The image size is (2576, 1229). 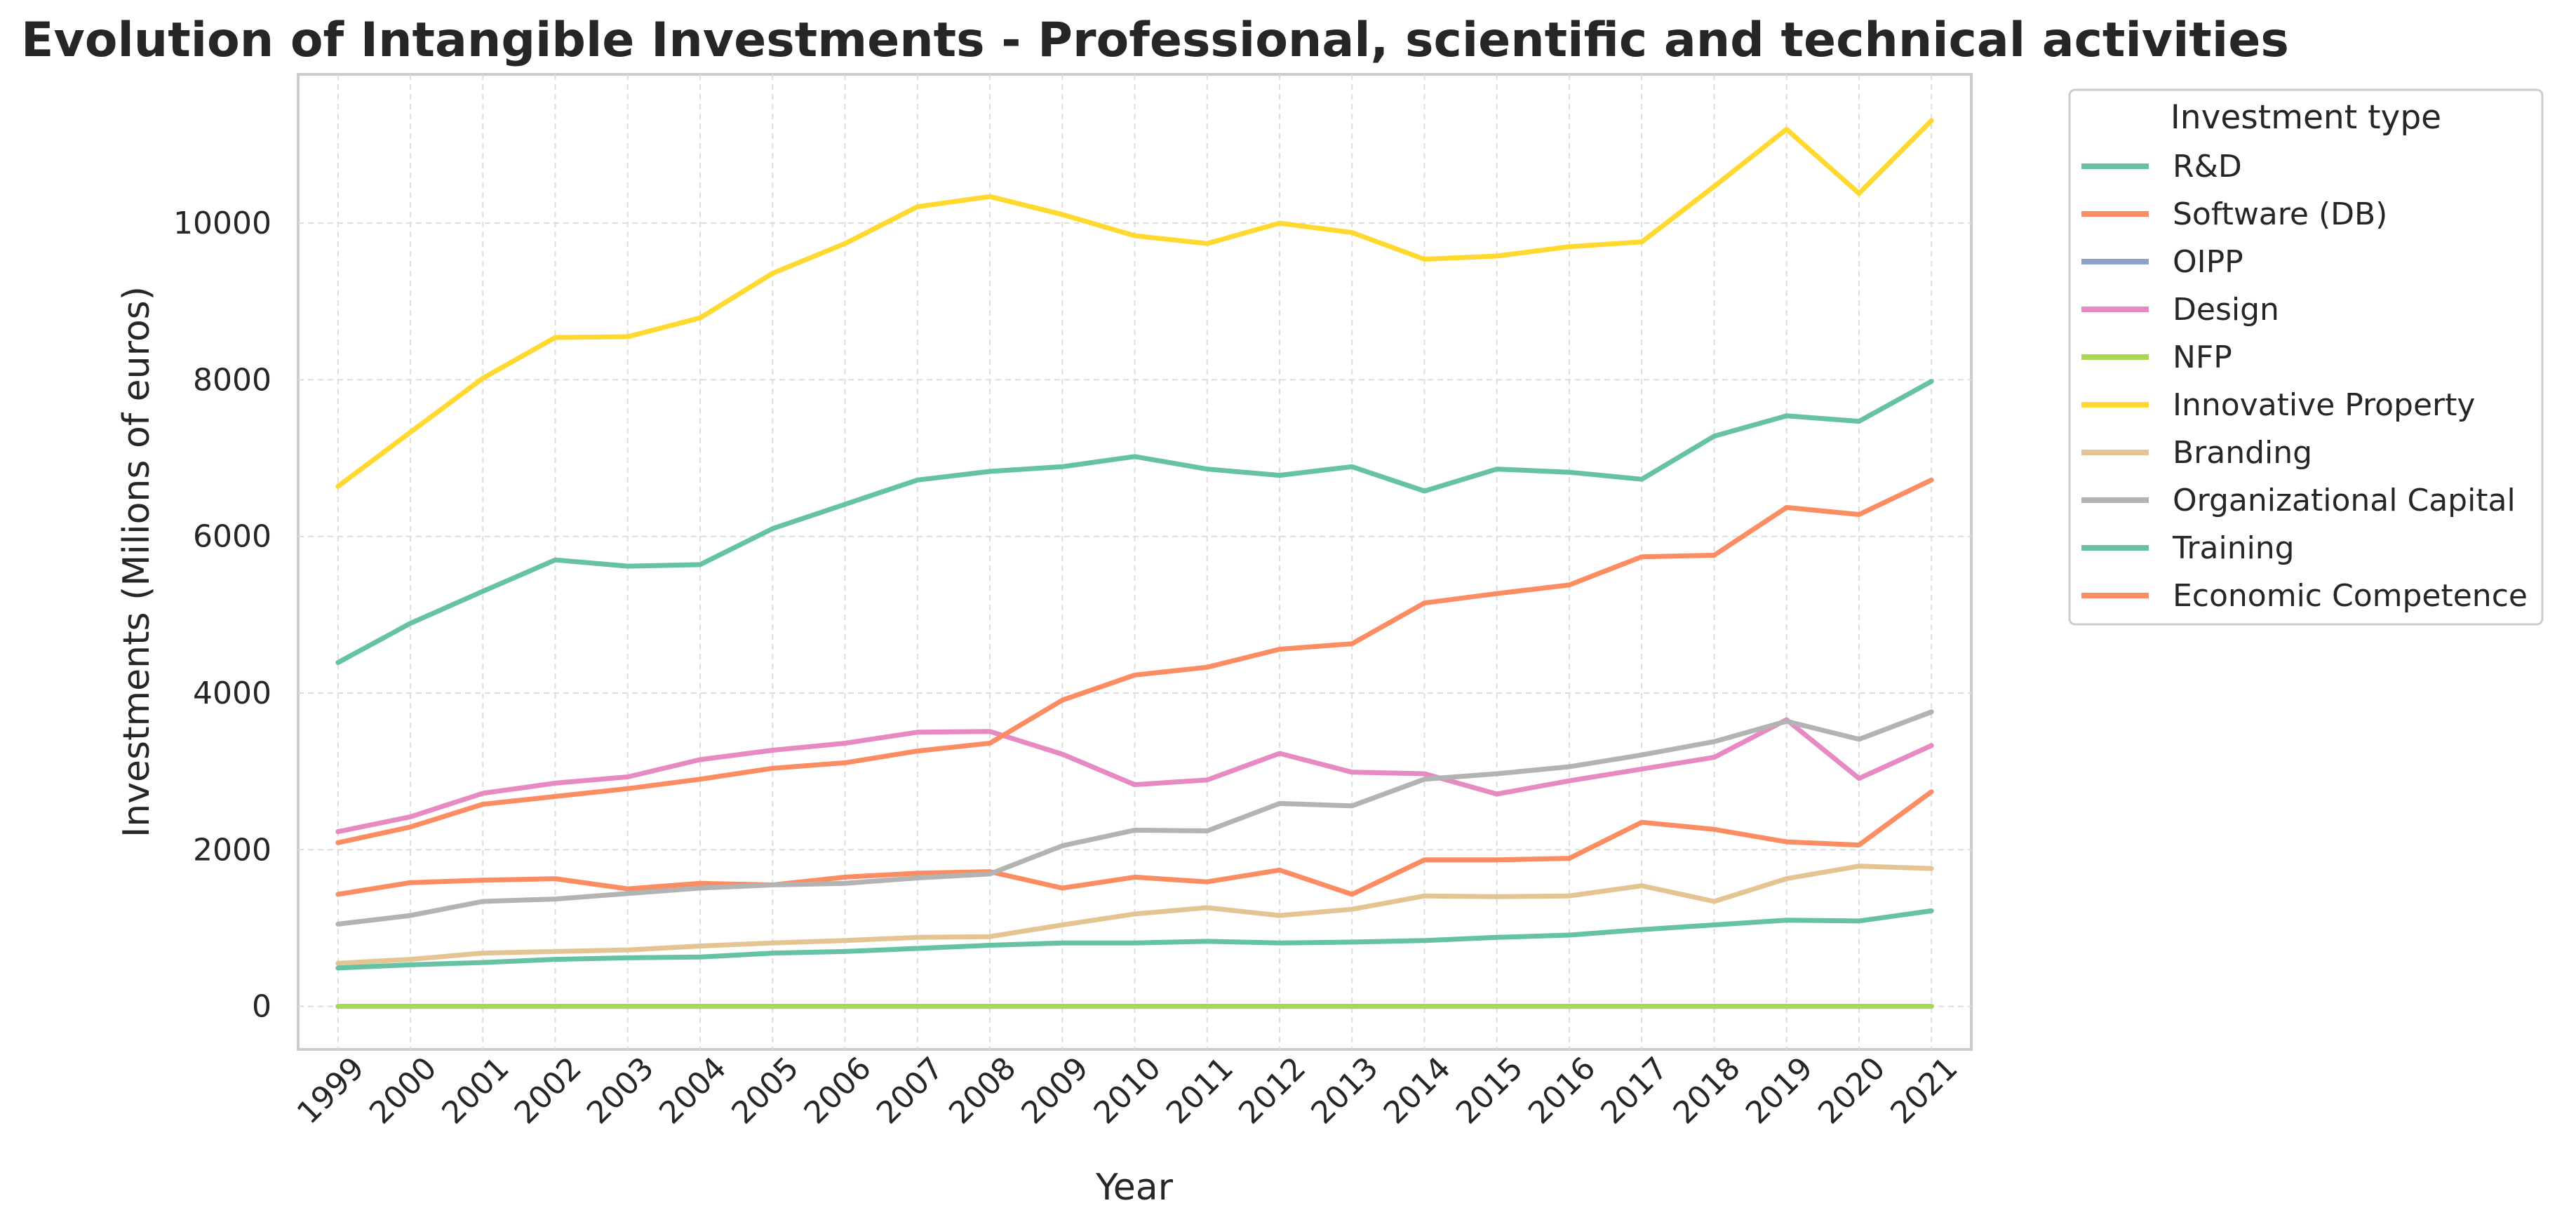 I want to click on legend-label-design: Design, so click(x=2226, y=310).